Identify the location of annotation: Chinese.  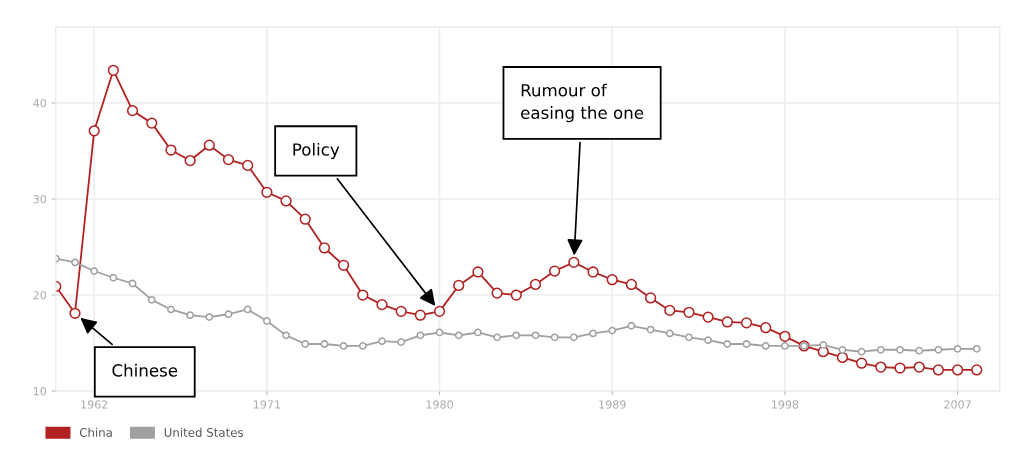
(145, 370).